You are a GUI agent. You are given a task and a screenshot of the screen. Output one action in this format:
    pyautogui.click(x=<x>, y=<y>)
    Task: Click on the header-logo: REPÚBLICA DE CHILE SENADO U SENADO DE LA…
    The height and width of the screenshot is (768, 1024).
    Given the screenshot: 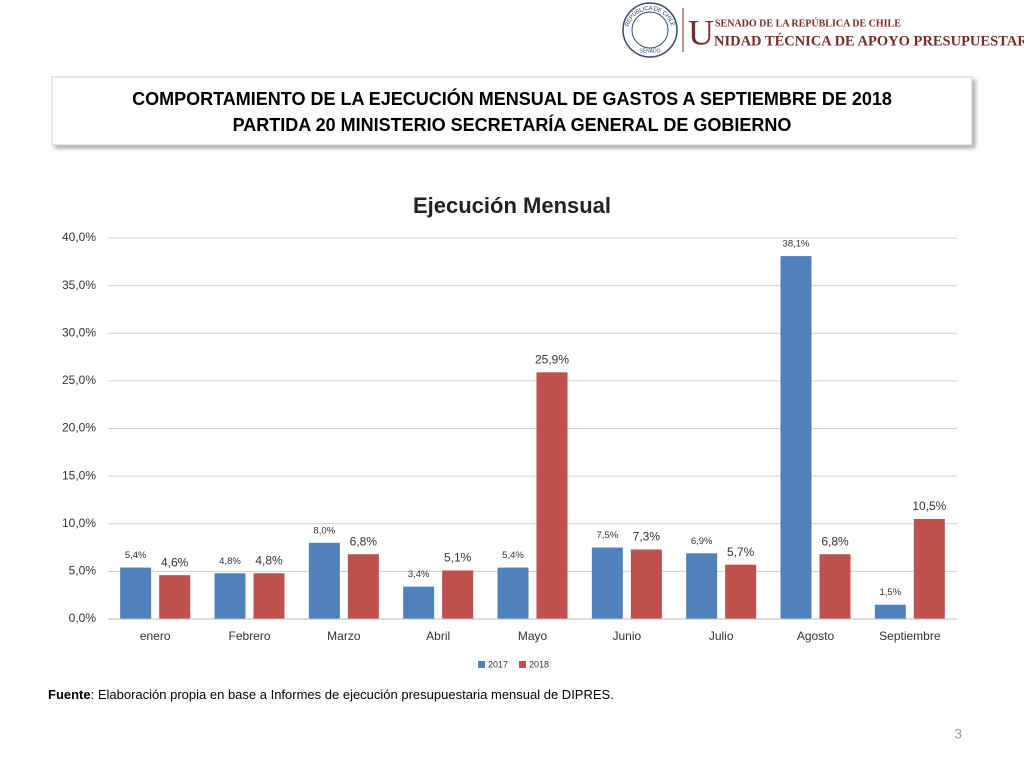 What is the action you would take?
    pyautogui.click(x=823, y=30)
    